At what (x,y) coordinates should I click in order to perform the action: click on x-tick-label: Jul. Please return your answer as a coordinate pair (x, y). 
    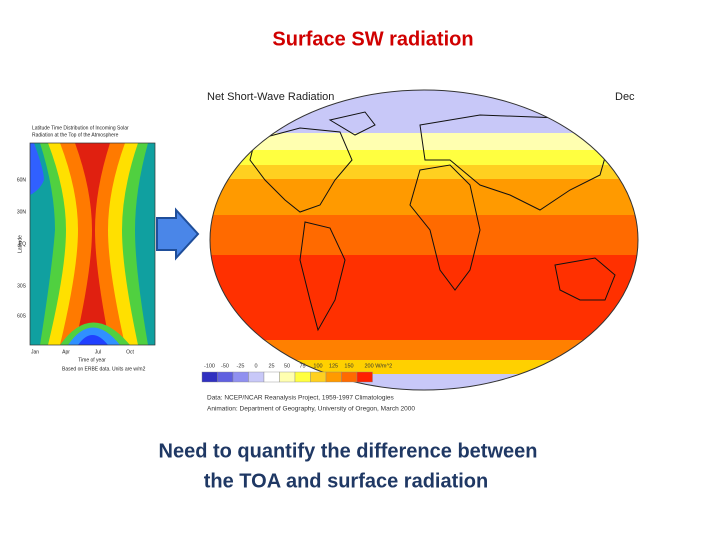
    Looking at the image, I should click on (98, 352).